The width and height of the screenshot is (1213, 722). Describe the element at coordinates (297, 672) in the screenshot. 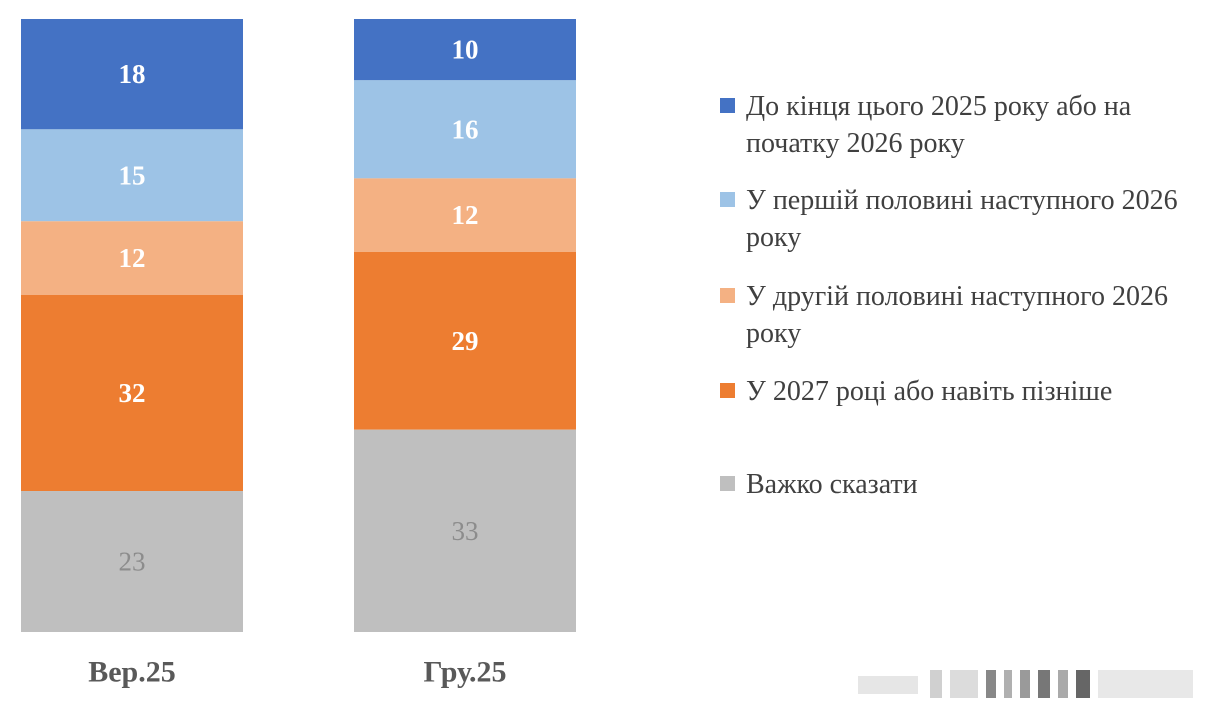

I see `category-labels-layer: Вер.25 Гру.25` at that location.